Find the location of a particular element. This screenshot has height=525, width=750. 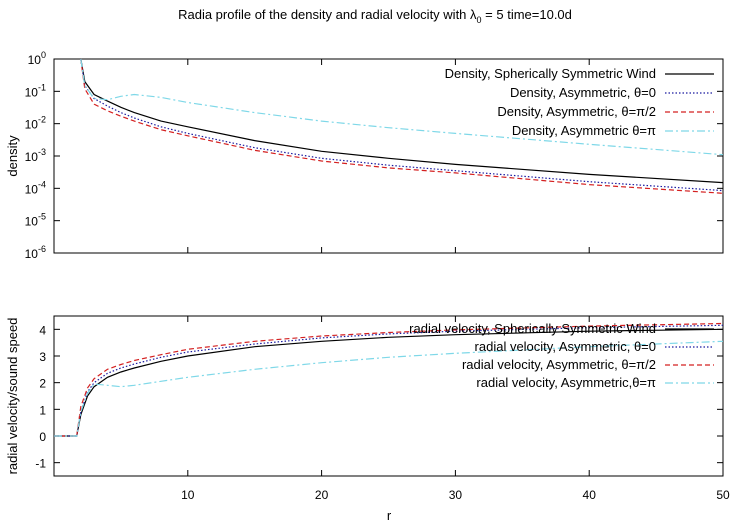

velocity-y-tick-label: 0 is located at coordinates (42, 437).